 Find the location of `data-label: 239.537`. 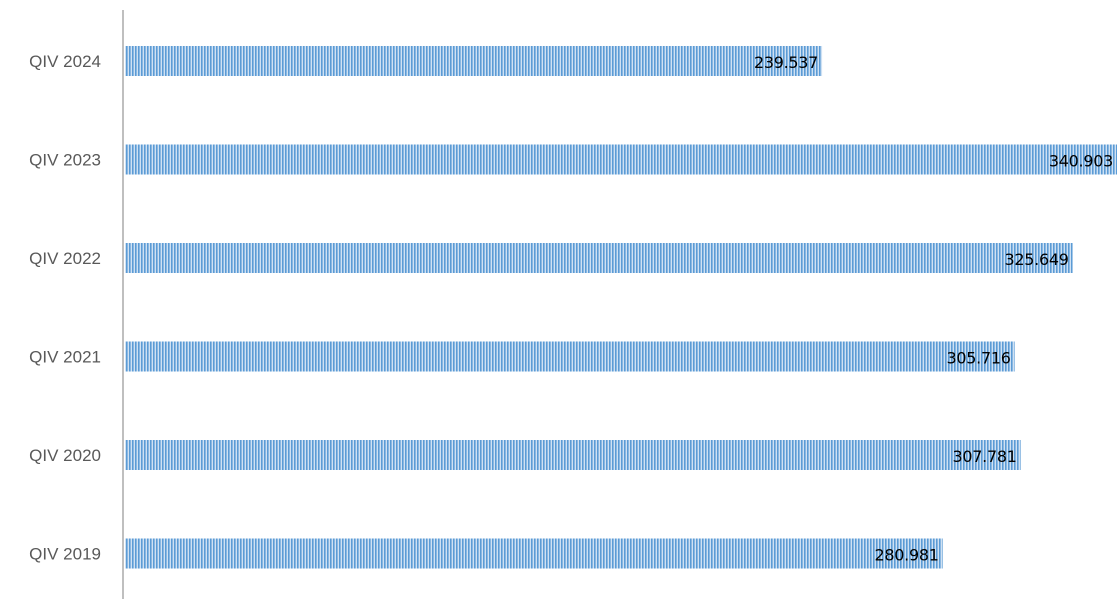

data-label: 239.537 is located at coordinates (786, 62).